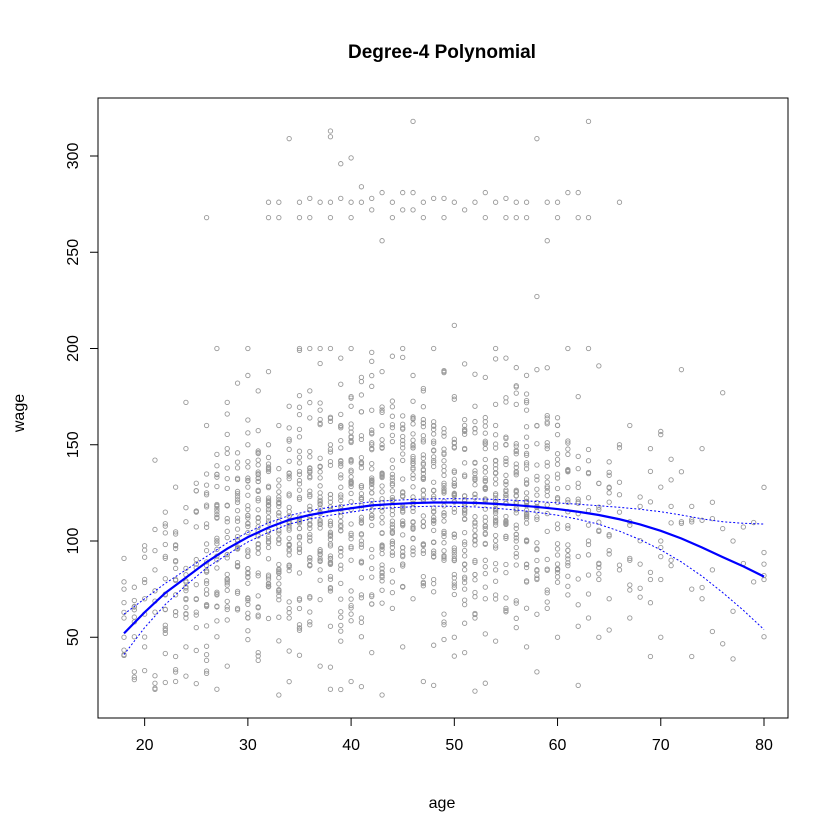 Image resolution: width=840 pixels, height=840 pixels. What do you see at coordinates (442, 803) in the screenshot?
I see `x-axis-label: age` at bounding box center [442, 803].